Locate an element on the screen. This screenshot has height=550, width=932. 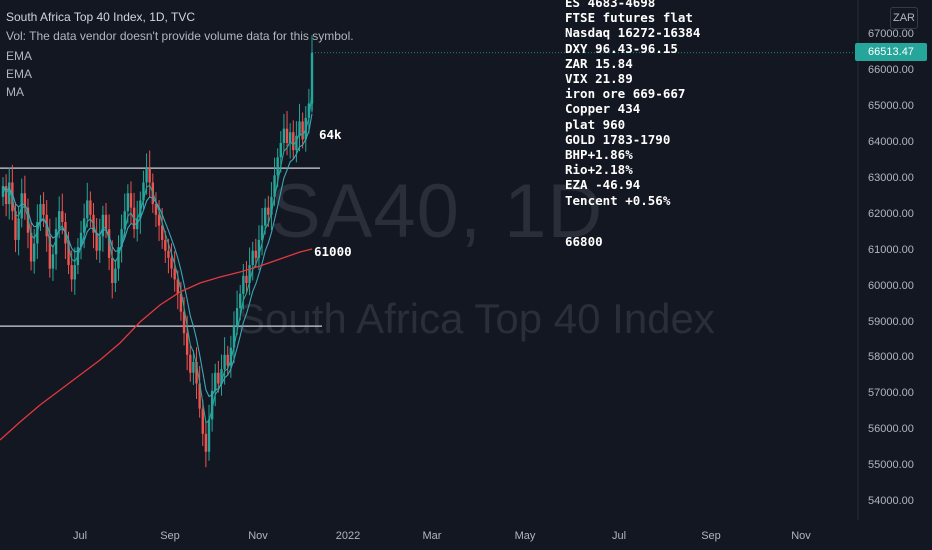
y-tick-label: 56000.00 is located at coordinates (891, 429).